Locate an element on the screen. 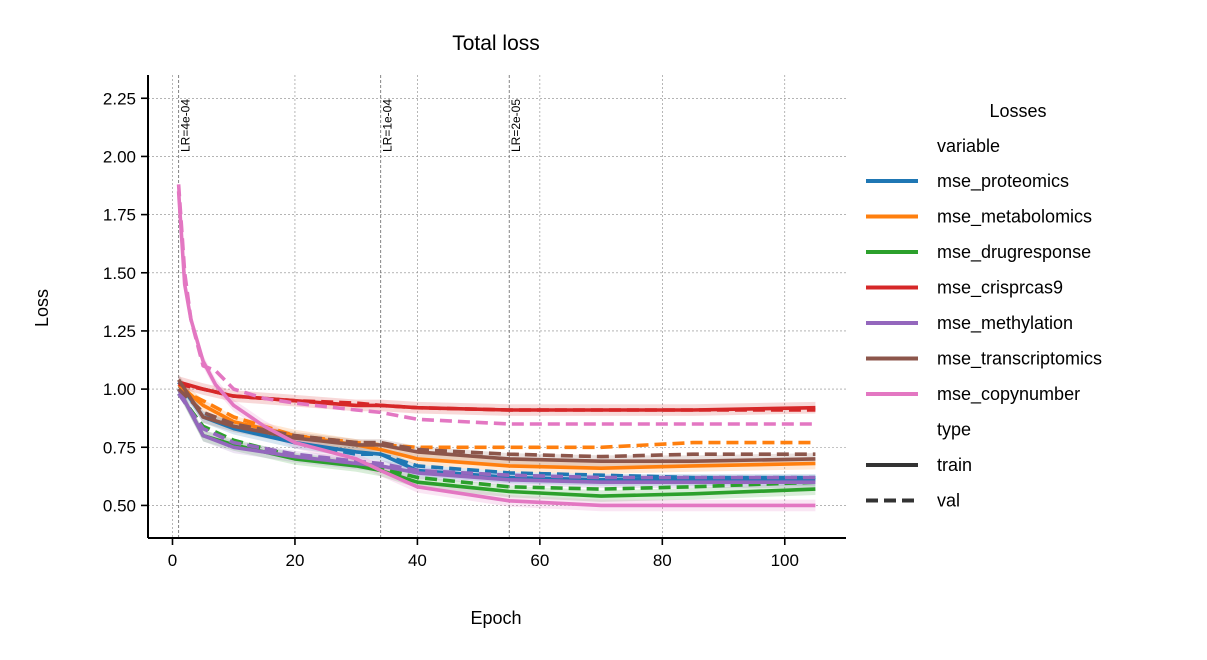 The width and height of the screenshot is (1207, 660). series-band-mse_crisprcas9 is located at coordinates (497, 396).